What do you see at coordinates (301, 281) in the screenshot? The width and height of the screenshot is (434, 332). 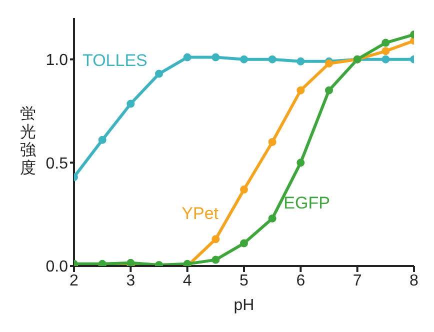 I see `x-tick-label: 6` at bounding box center [301, 281].